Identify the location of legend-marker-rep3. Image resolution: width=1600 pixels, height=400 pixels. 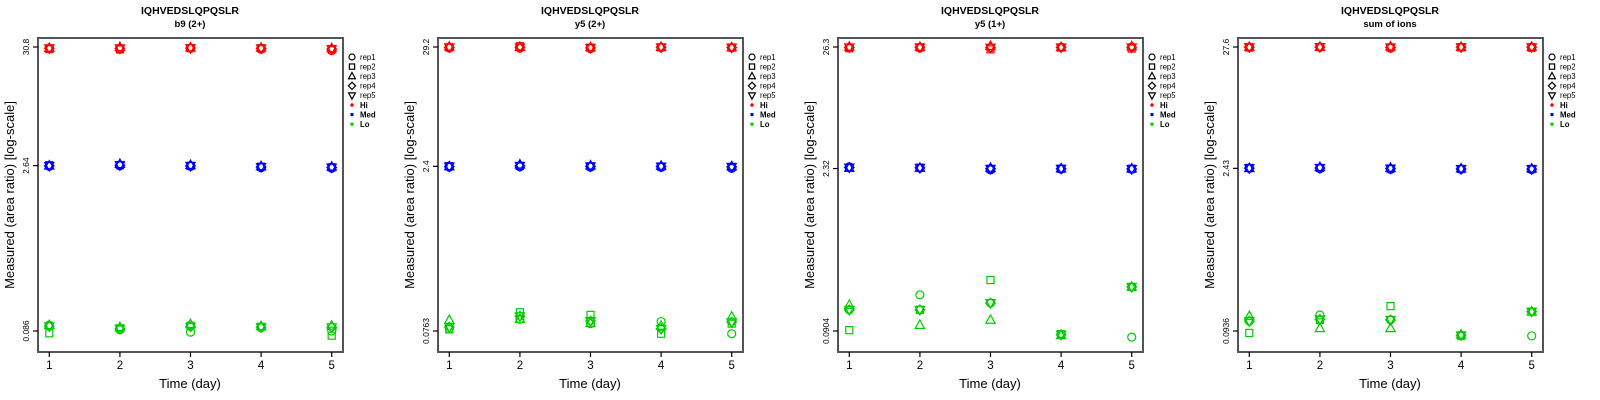
(1152, 75).